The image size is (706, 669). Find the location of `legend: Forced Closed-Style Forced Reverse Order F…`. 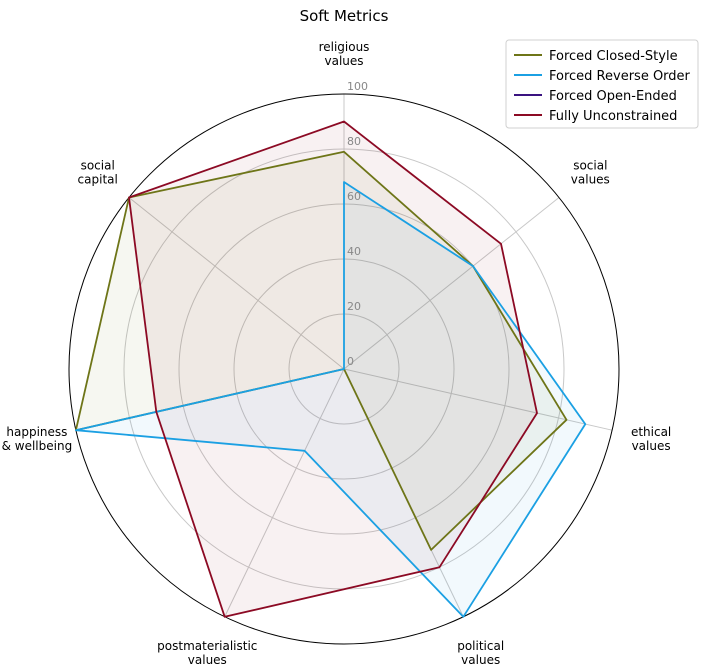

legend: Forced Closed-Style Forced Reverse Order F… is located at coordinates (602, 84).